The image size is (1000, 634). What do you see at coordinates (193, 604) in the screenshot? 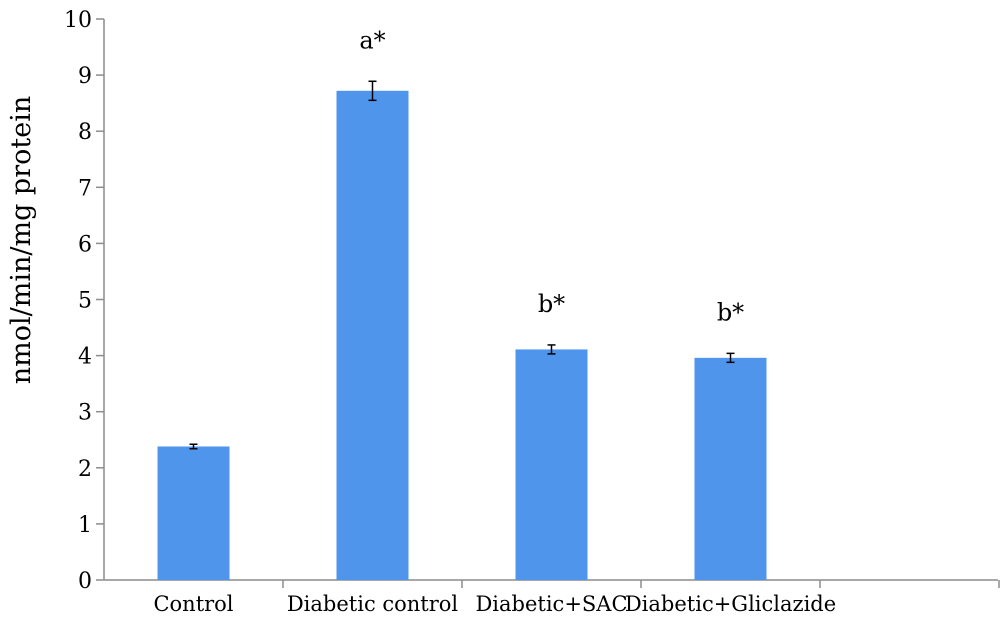
I see `x-tick-label: Control` at bounding box center [193, 604].